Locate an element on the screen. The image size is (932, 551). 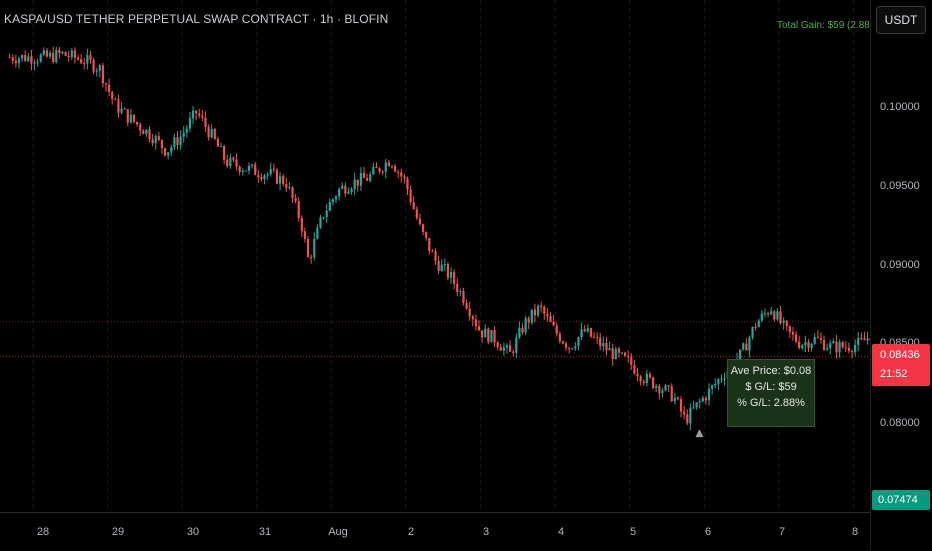
bar-countdown: 21:52 is located at coordinates (905, 374).